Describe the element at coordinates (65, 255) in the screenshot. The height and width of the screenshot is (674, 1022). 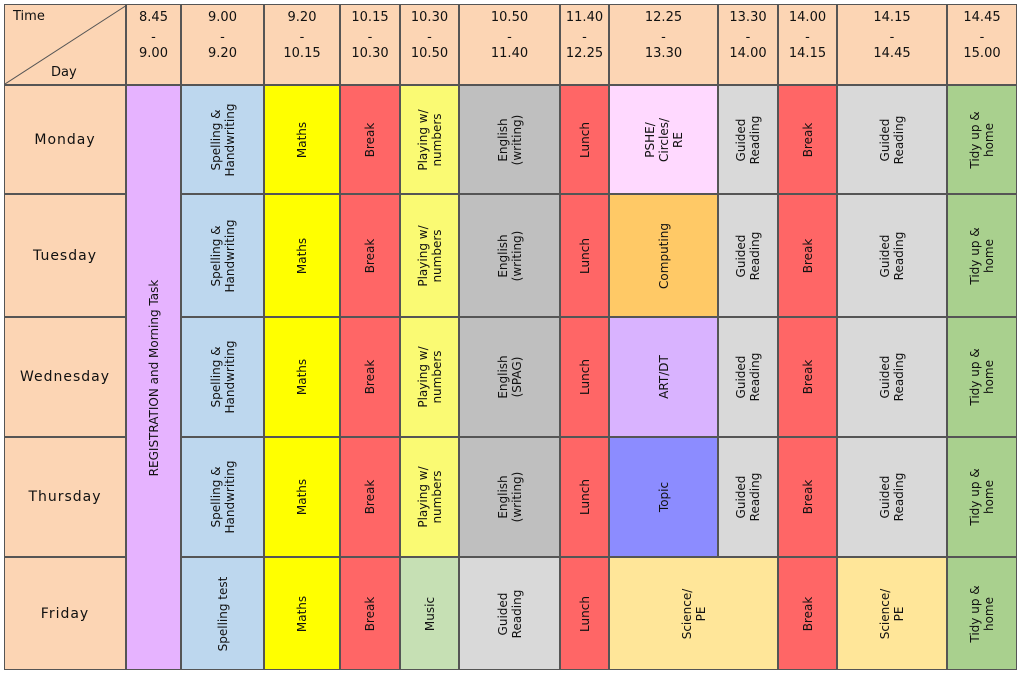
I see `day-label-cell: Tuesday` at that location.